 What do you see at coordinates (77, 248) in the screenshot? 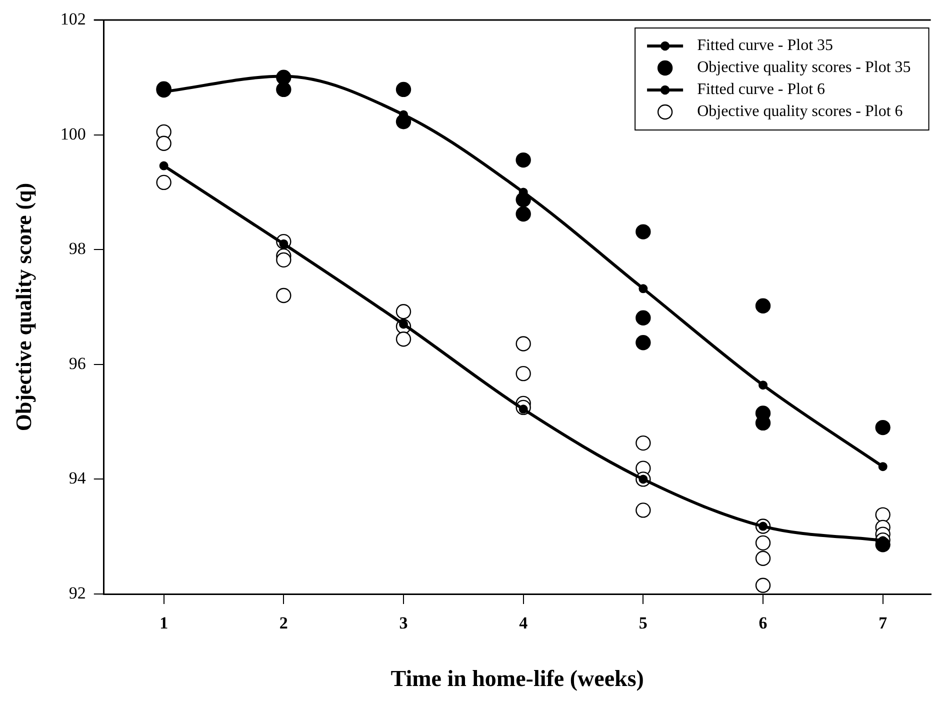
I see `y-tick-label: 98` at bounding box center [77, 248].